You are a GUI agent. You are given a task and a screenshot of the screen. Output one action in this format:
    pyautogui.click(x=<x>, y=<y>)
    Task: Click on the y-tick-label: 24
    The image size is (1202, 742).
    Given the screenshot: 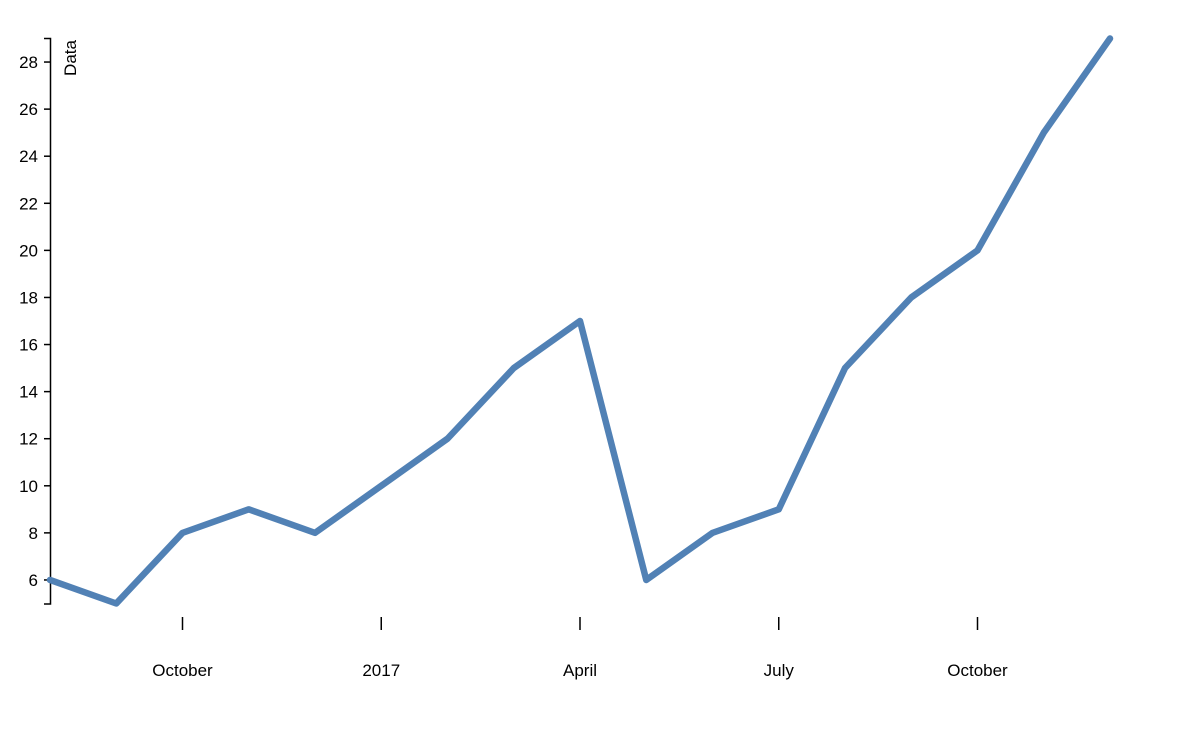 What is the action you would take?
    pyautogui.click(x=28, y=156)
    